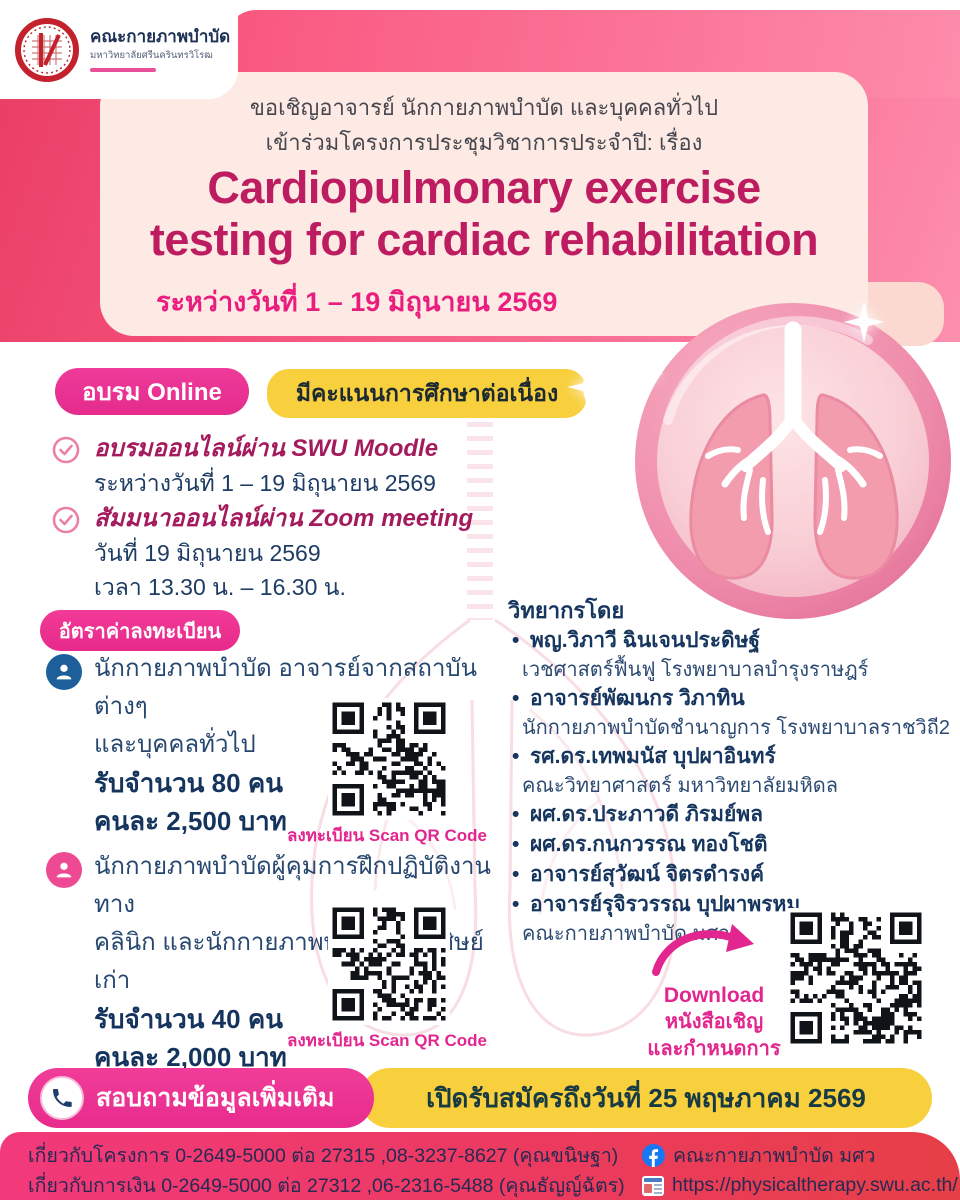 Image resolution: width=960 pixels, height=1200 pixels. What do you see at coordinates (736, 728) in the screenshot?
I see `speaker-affiliation: นักกายภาพบำบัดชำนาญการ โรงพยาบาลราชวิถี2` at bounding box center [736, 728].